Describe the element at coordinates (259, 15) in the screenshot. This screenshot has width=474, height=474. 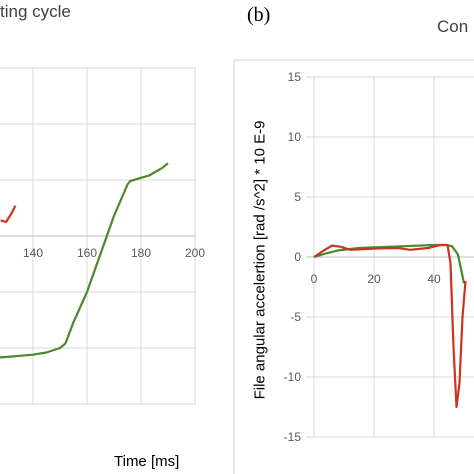
I see `panel-b-label: (b)` at that location.